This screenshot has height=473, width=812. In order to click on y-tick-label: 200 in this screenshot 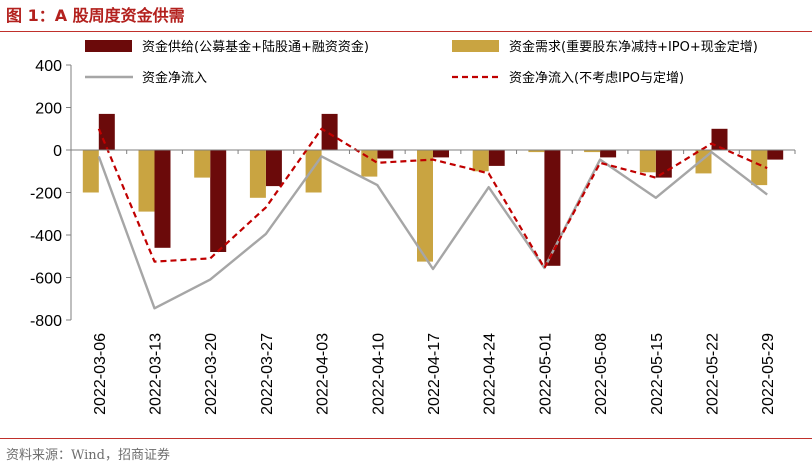, I will do `click(48, 109)`.